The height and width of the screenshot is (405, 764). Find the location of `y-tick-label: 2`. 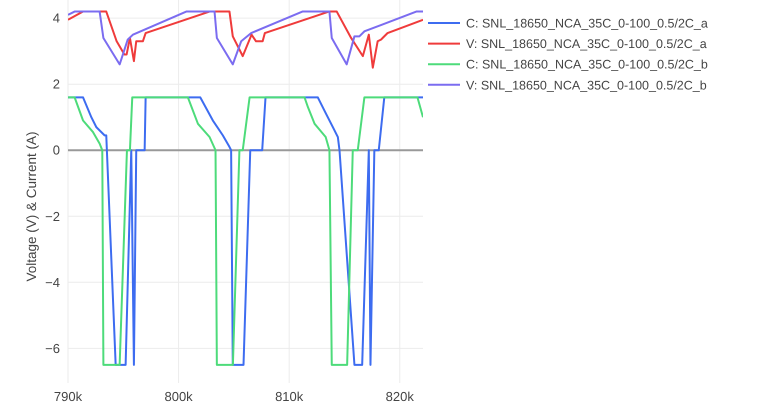

y-tick-label: 2 is located at coordinates (56, 84).